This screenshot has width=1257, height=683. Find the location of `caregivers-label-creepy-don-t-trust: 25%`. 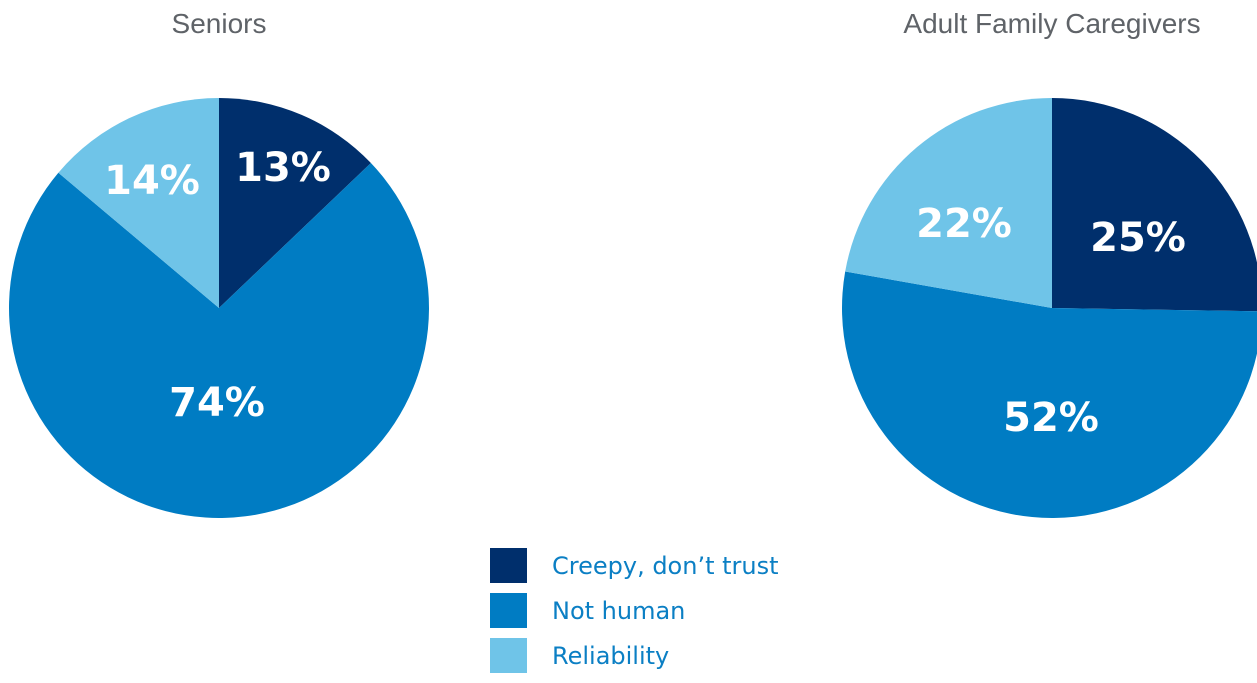

caregivers-label-creepy-don-t-trust: 25% is located at coordinates (1138, 238).